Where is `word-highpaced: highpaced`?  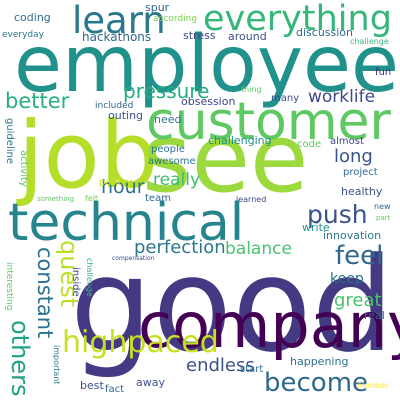 word-highpaced: highpaced is located at coordinates (140, 342).